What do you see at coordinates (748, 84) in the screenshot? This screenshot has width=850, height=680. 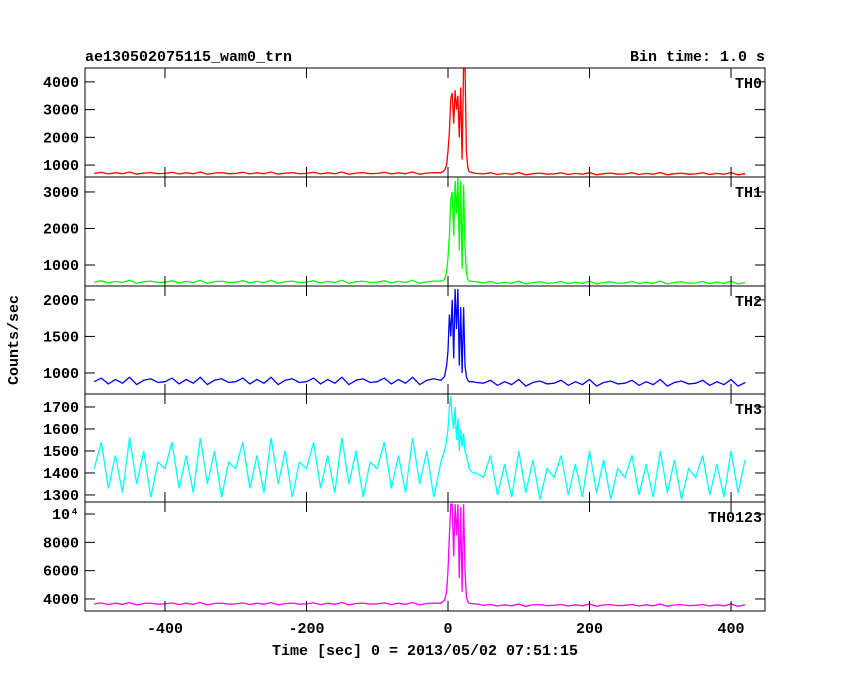 I see `panel-label: TH0` at bounding box center [748, 84].